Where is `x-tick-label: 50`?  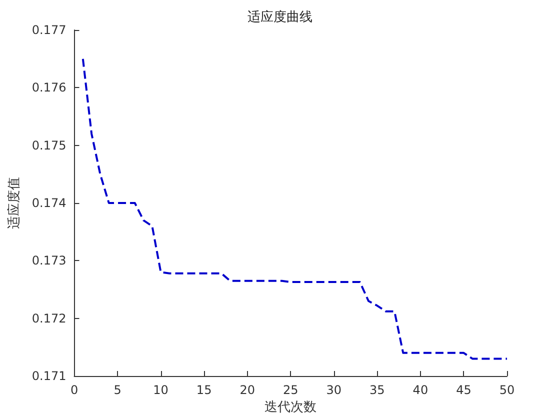
x-tick-label: 50 is located at coordinates (507, 390).